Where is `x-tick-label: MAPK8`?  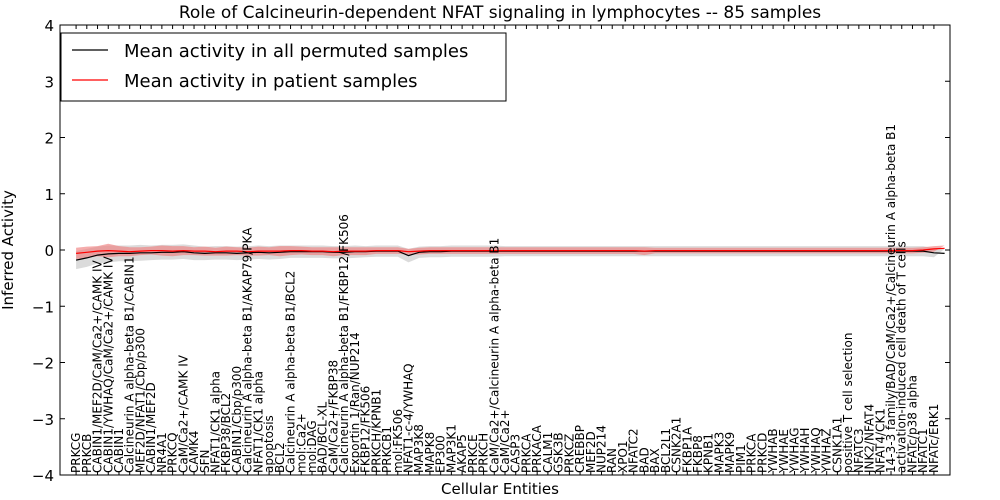
x-tick-label: MAPK8 is located at coordinates (430, 452).